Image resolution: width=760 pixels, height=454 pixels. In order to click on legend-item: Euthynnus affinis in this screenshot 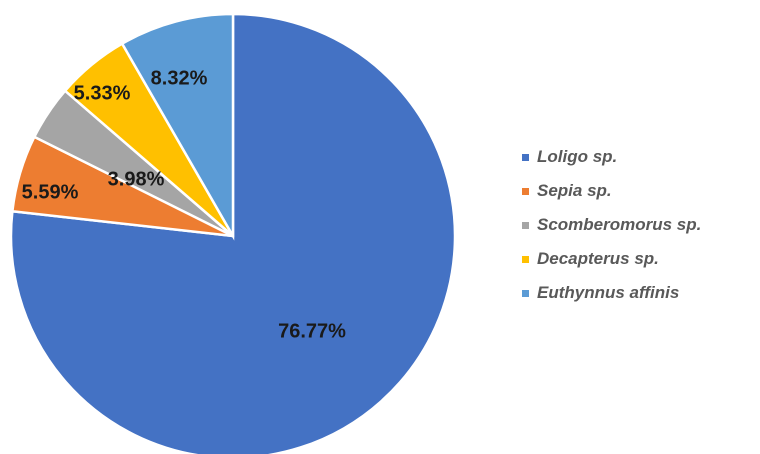, I will do `click(639, 293)`.